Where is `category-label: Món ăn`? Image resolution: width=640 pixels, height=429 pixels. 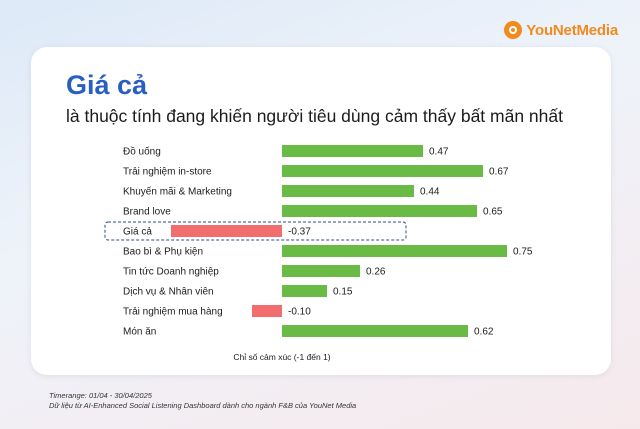 category-label: Món ăn is located at coordinates (139, 332).